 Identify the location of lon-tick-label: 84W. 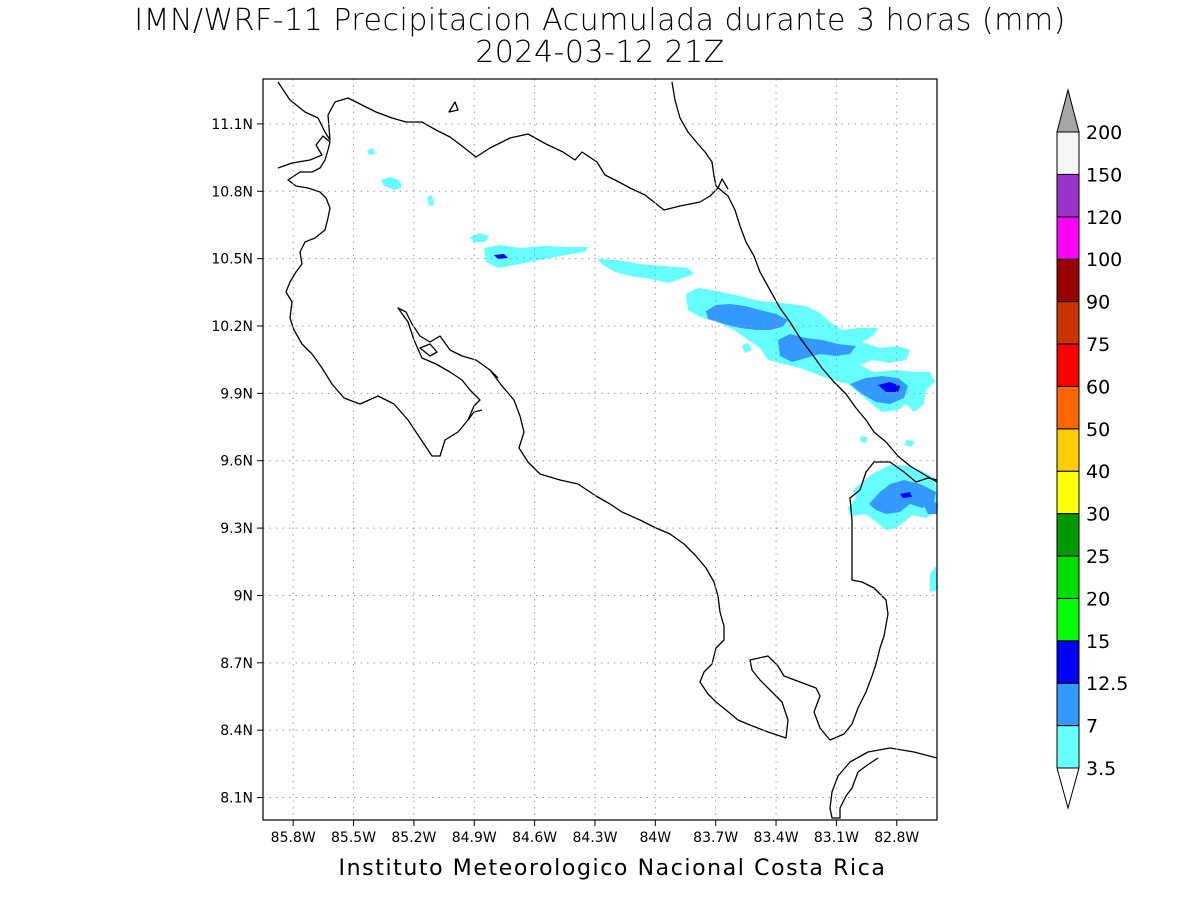
(655, 838).